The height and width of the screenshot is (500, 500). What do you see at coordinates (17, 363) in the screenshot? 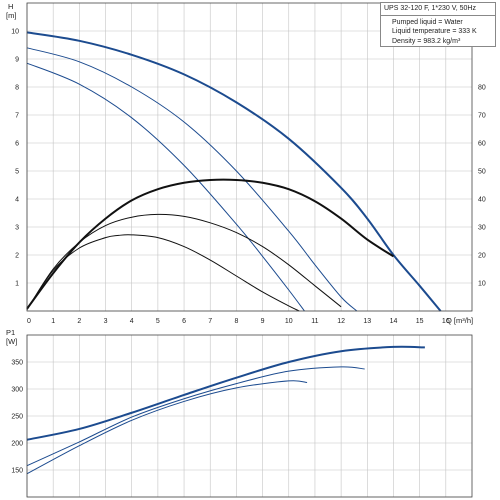
I see `power-tick-label: 350` at bounding box center [17, 363].